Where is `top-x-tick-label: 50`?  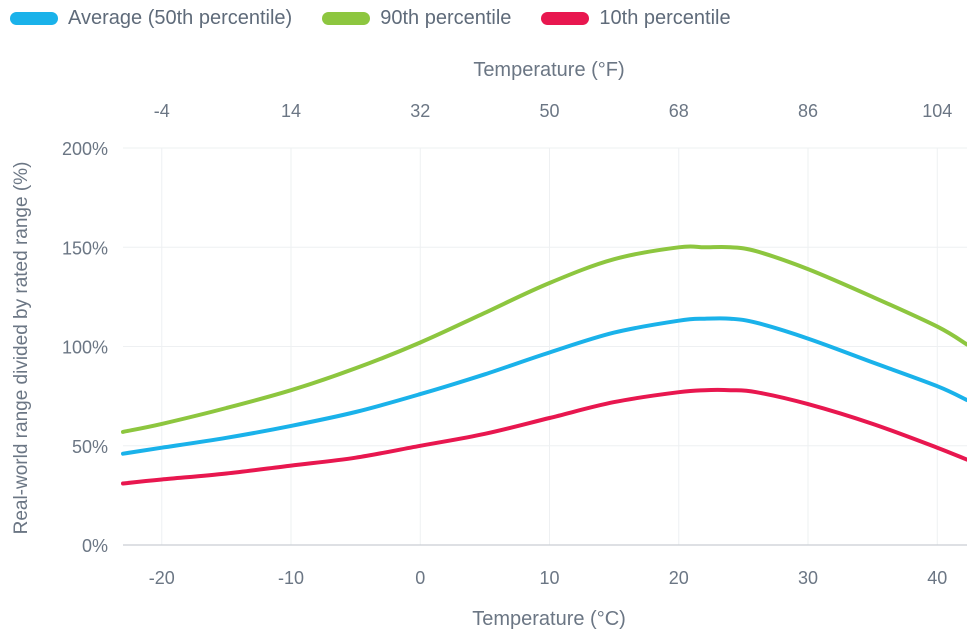
top-x-tick-label: 50 is located at coordinates (550, 111).